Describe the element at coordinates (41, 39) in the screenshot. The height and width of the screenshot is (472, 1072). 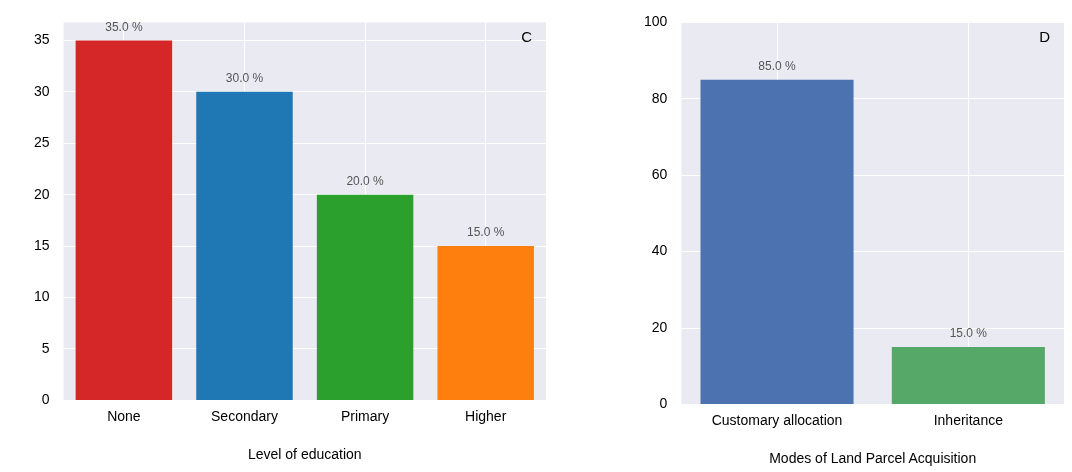
I see `y-tick-label: 35` at that location.